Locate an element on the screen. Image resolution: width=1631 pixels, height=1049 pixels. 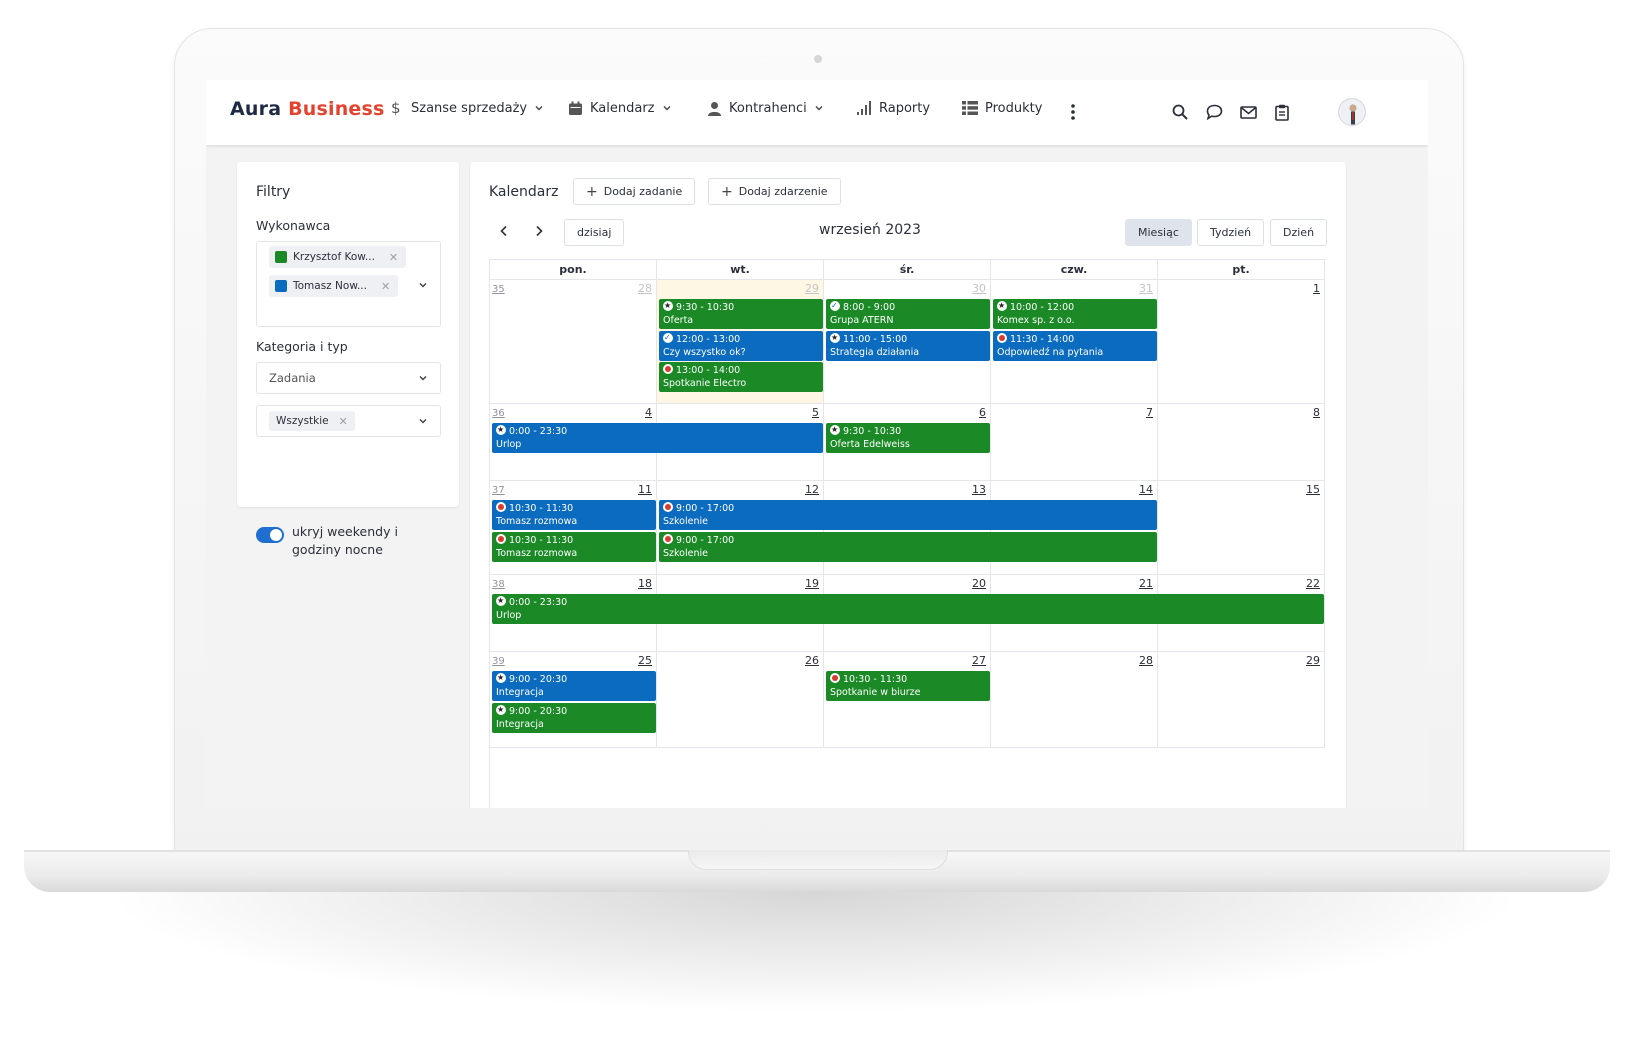
calendar-event: 13:00 - 14:00 Spotkanie Electro is located at coordinates (741, 377).